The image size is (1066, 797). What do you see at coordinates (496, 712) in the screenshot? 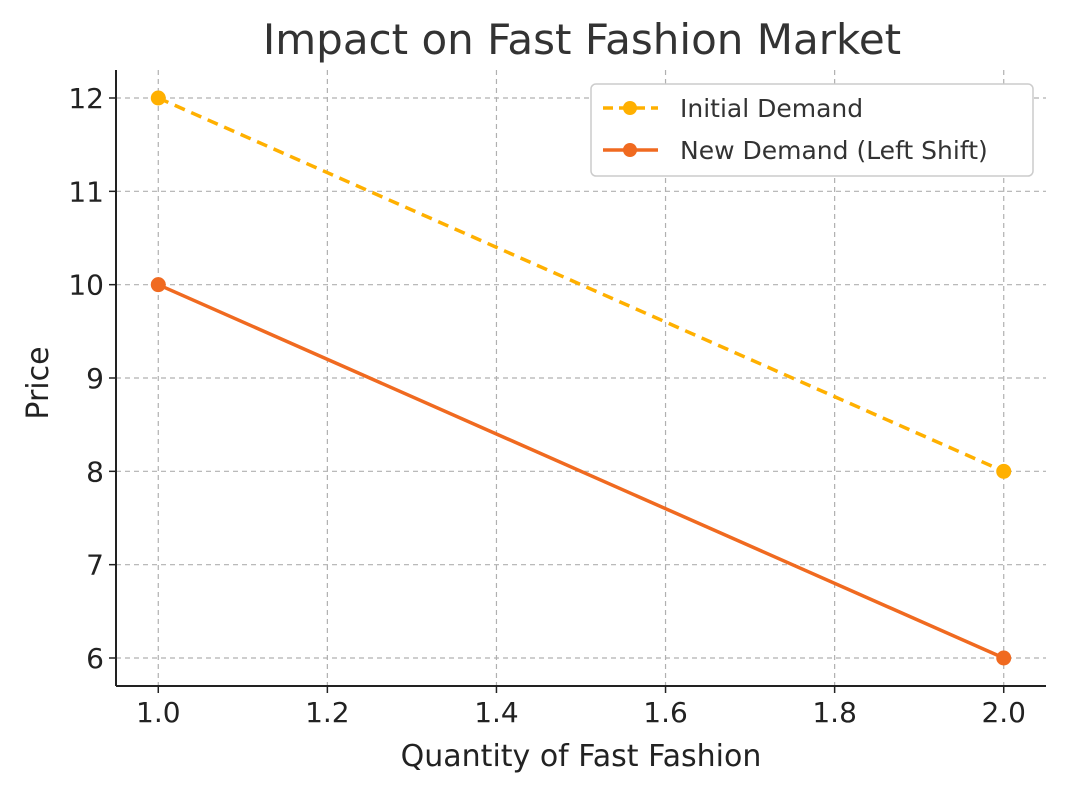
I see `x-tick-label: 1.4` at bounding box center [496, 712].